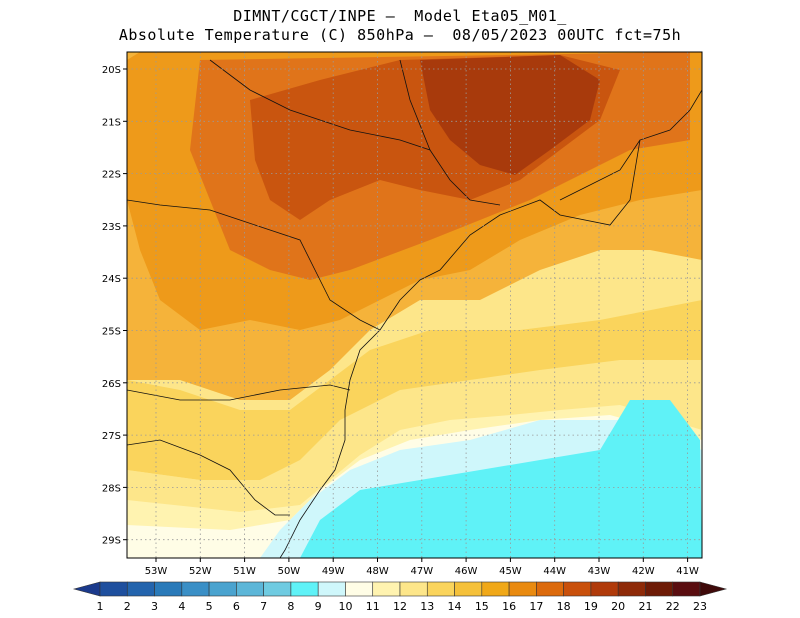 The height and width of the screenshot is (618, 800). What do you see at coordinates (111, 122) in the screenshot?
I see `lat-label: 21S` at bounding box center [111, 122].